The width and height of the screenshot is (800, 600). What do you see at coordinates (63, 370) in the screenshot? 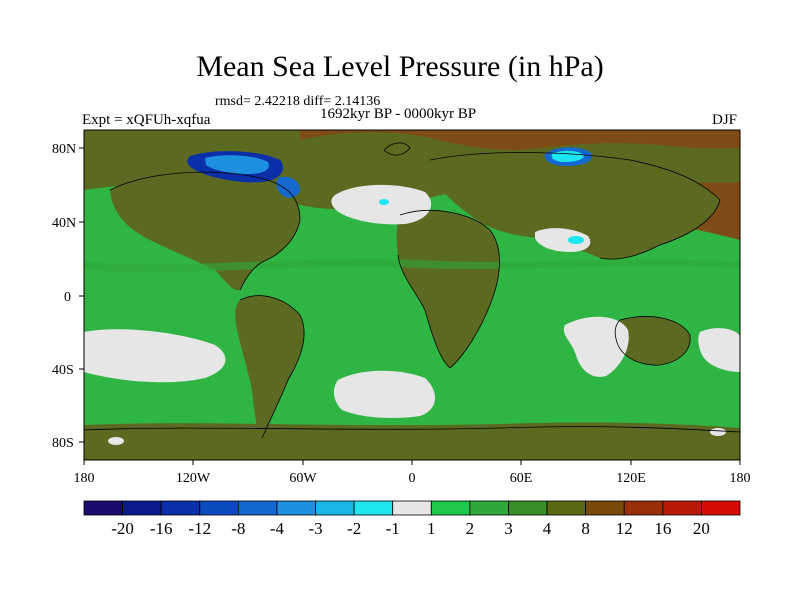
I see `lat-tick-40s: 40S` at bounding box center [63, 370].